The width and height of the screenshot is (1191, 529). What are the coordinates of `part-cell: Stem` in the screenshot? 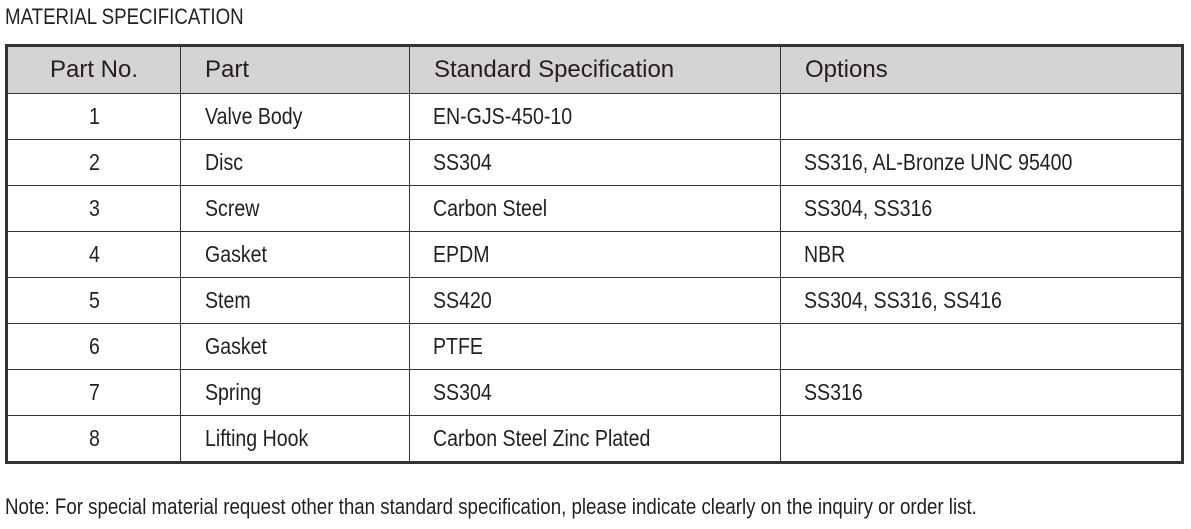 It's located at (295, 300).